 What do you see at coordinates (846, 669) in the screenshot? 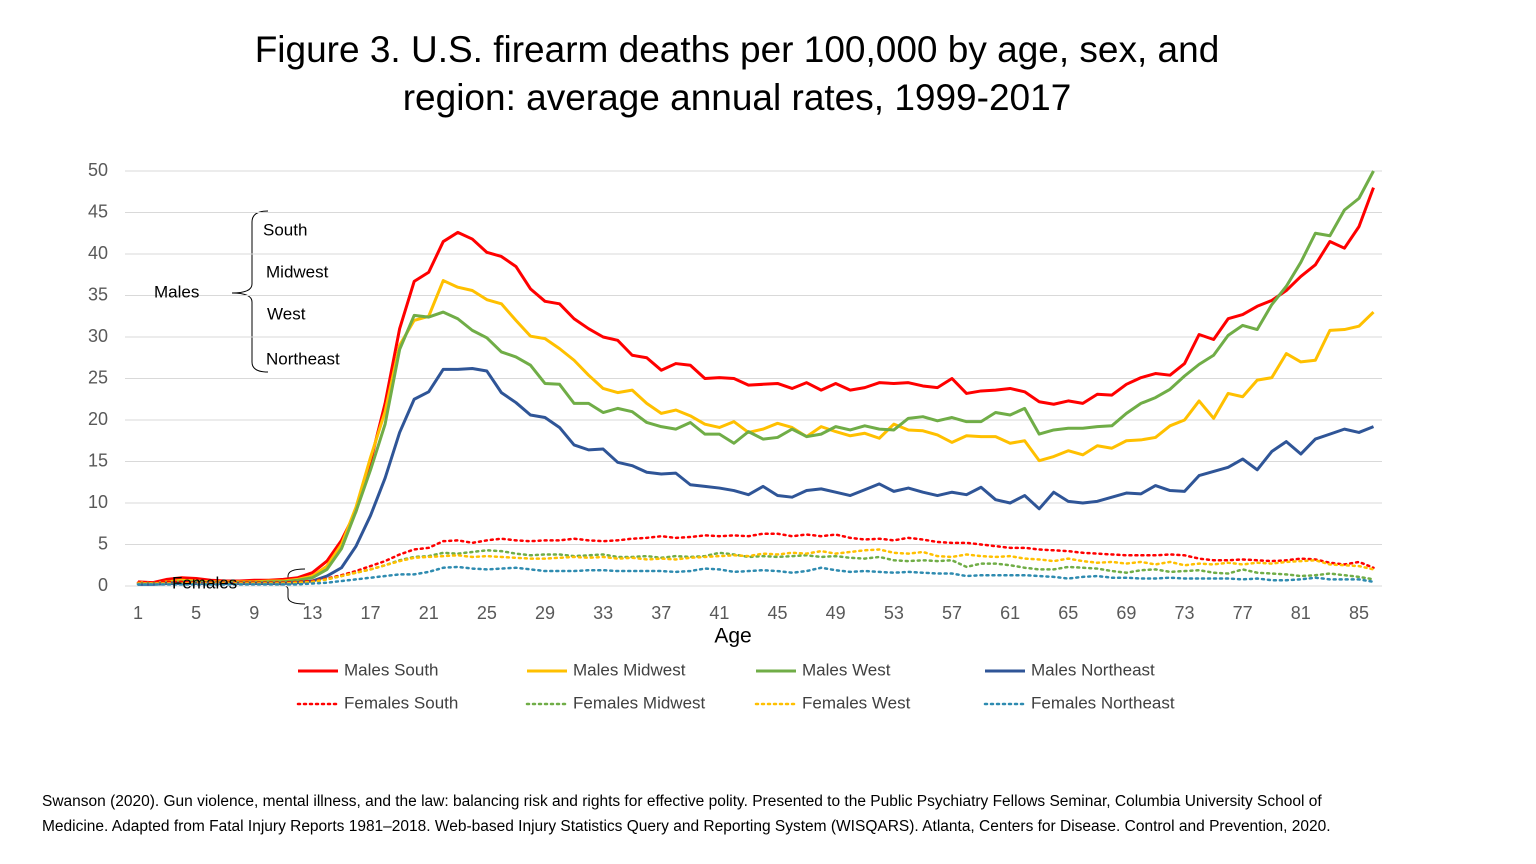
I see `legend-label: Males West` at bounding box center [846, 669].